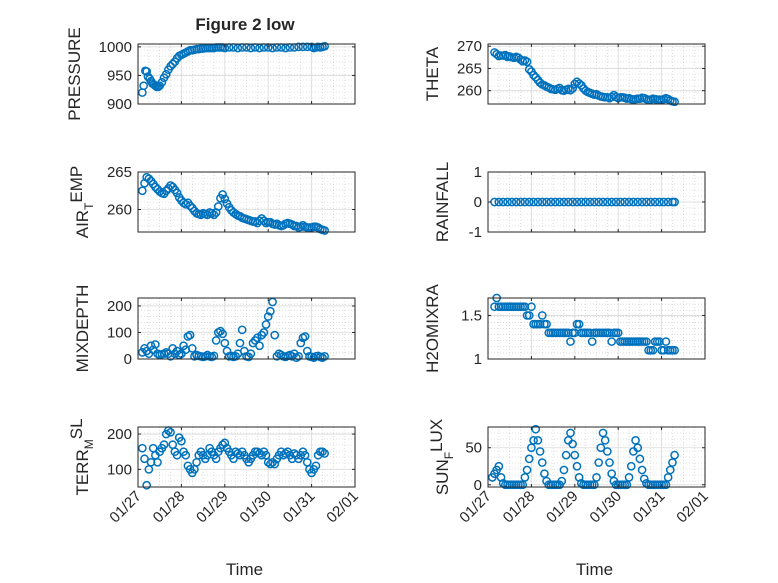 This screenshot has height=583, width=778. Describe the element at coordinates (432, 327) in the screenshot. I see `h2omixra-ylabel: H2OMIXRA` at that location.